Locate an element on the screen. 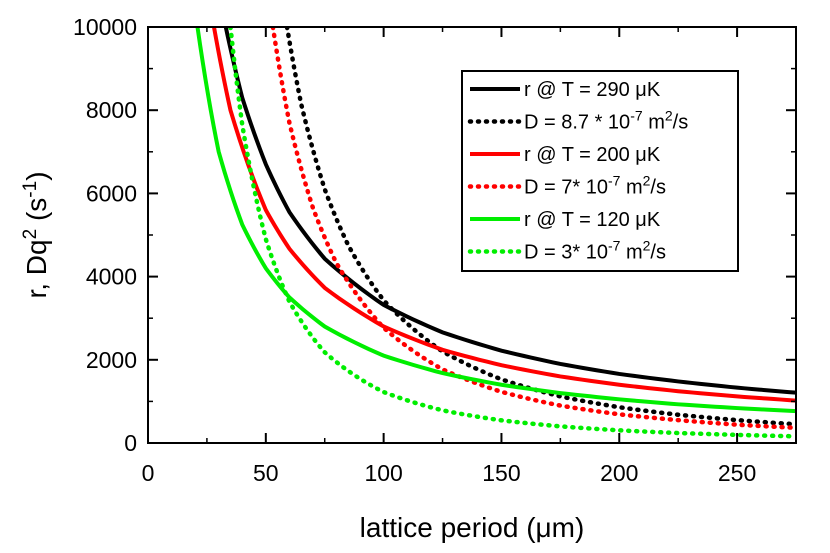  x-tick-label: 100 is located at coordinates (383, 473).